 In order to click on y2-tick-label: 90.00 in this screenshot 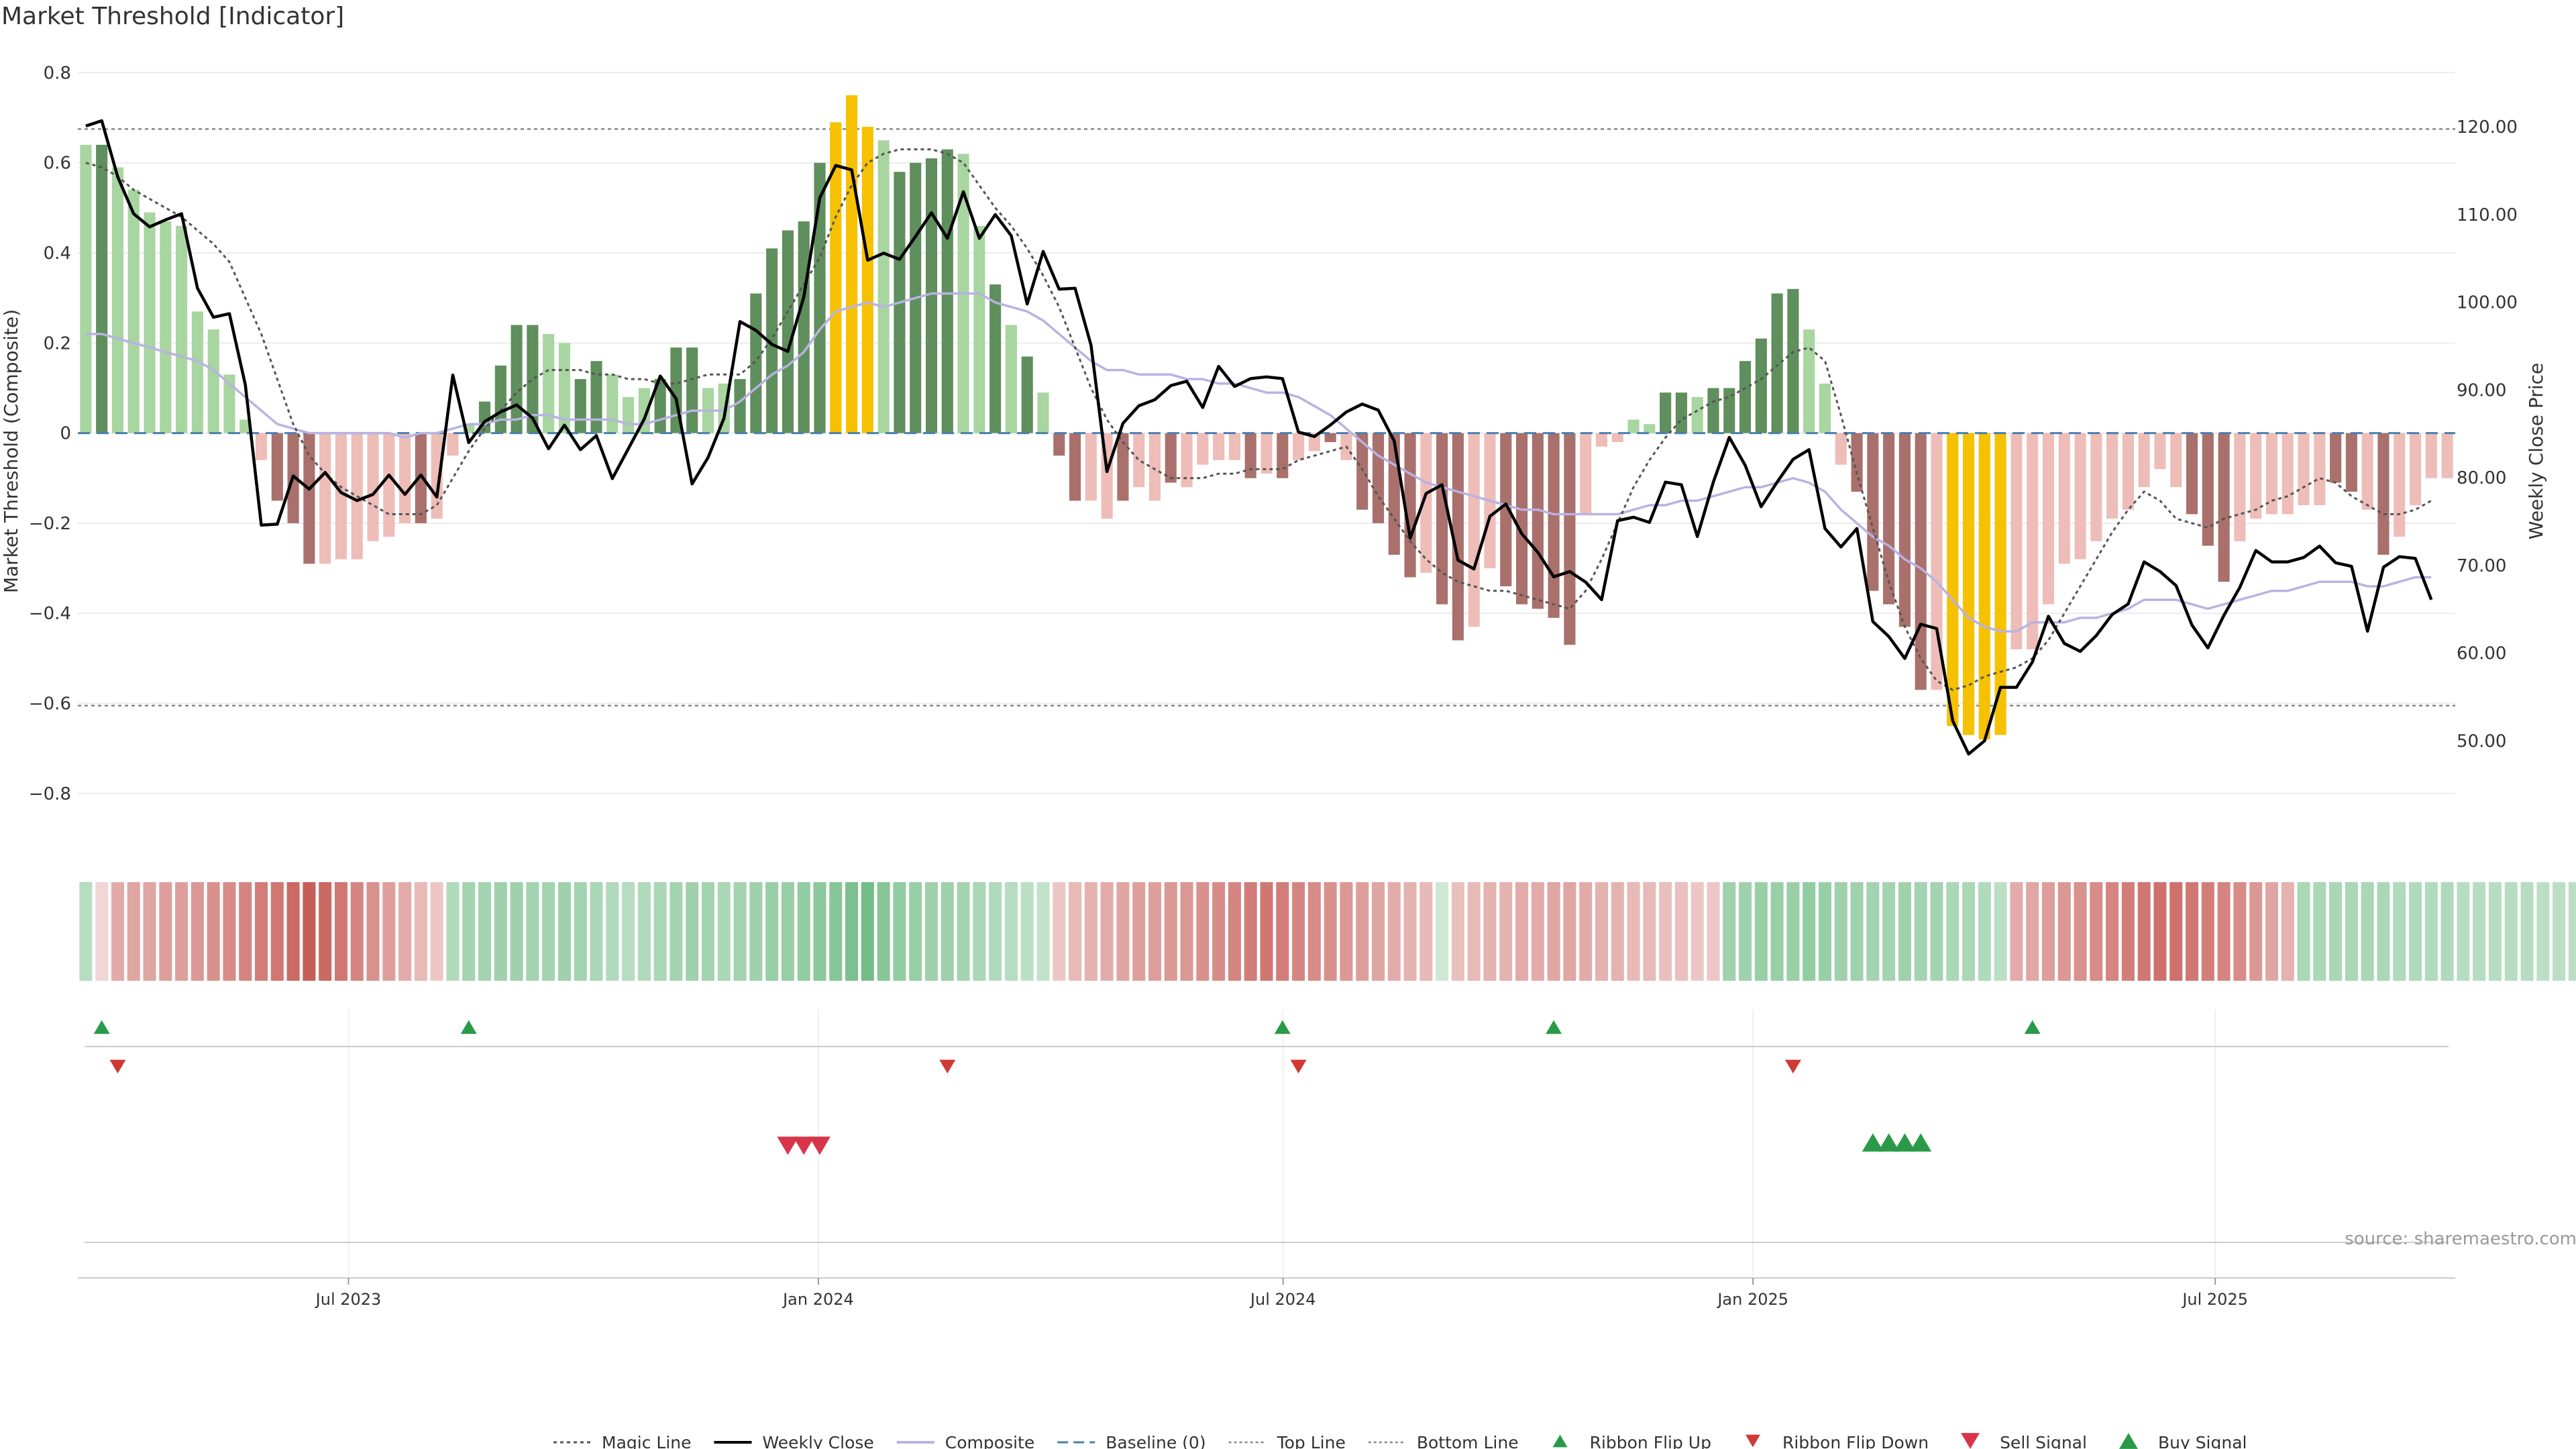, I will do `click(2481, 390)`.